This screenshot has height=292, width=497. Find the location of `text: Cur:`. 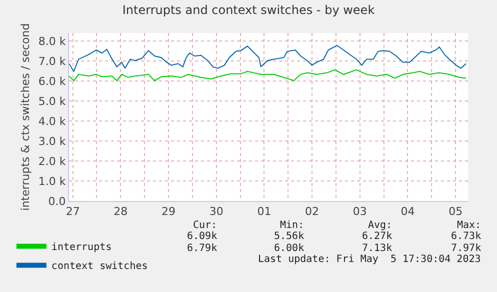

text: Cur: is located at coordinates (205, 225).